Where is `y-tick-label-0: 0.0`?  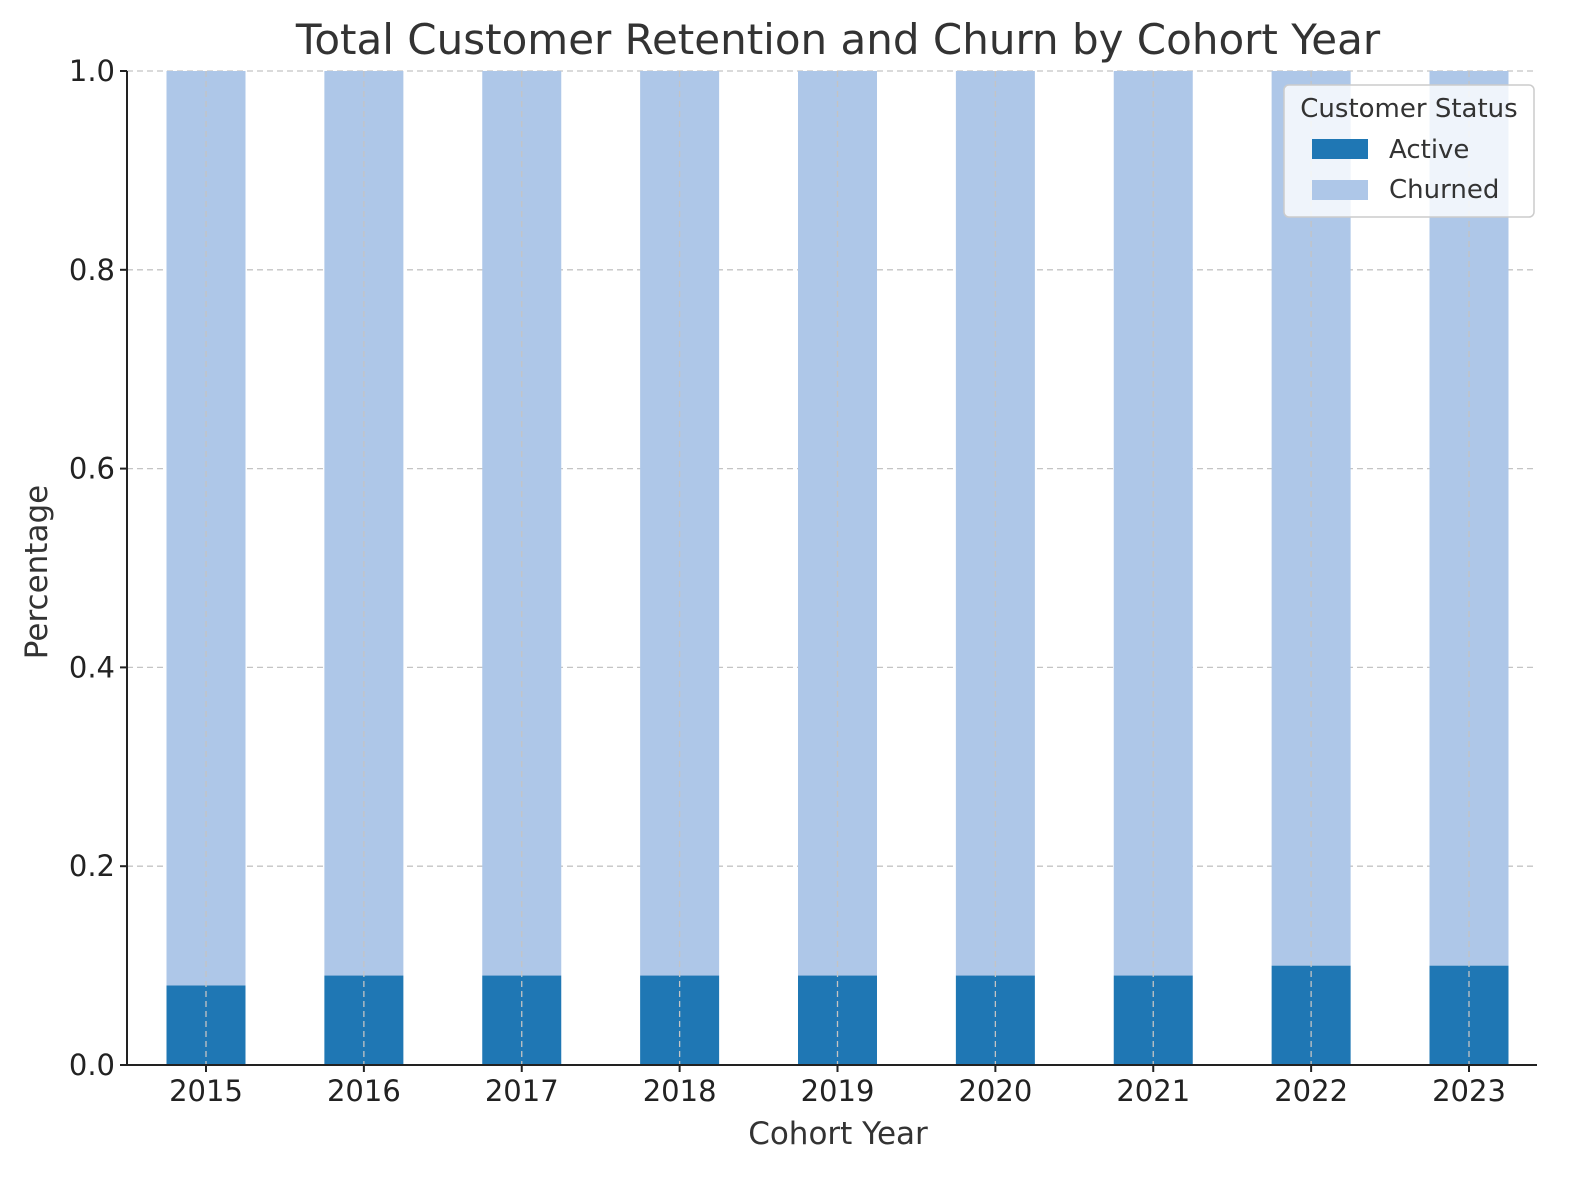
y-tick-label-0: 0.0 is located at coordinates (92, 1065).